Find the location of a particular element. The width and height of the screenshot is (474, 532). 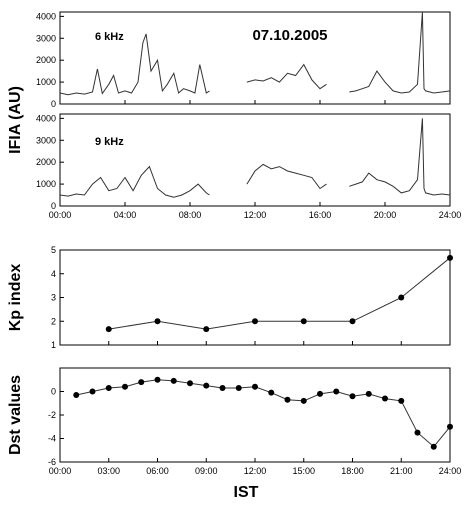

panel-2-ytick-label: 2000 is located at coordinates (46, 162).